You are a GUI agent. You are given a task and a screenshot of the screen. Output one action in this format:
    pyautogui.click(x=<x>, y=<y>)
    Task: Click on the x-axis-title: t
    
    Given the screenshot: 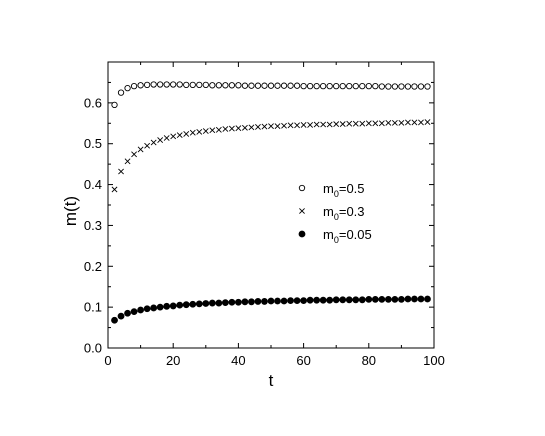 What is the action you would take?
    pyautogui.click(x=271, y=380)
    